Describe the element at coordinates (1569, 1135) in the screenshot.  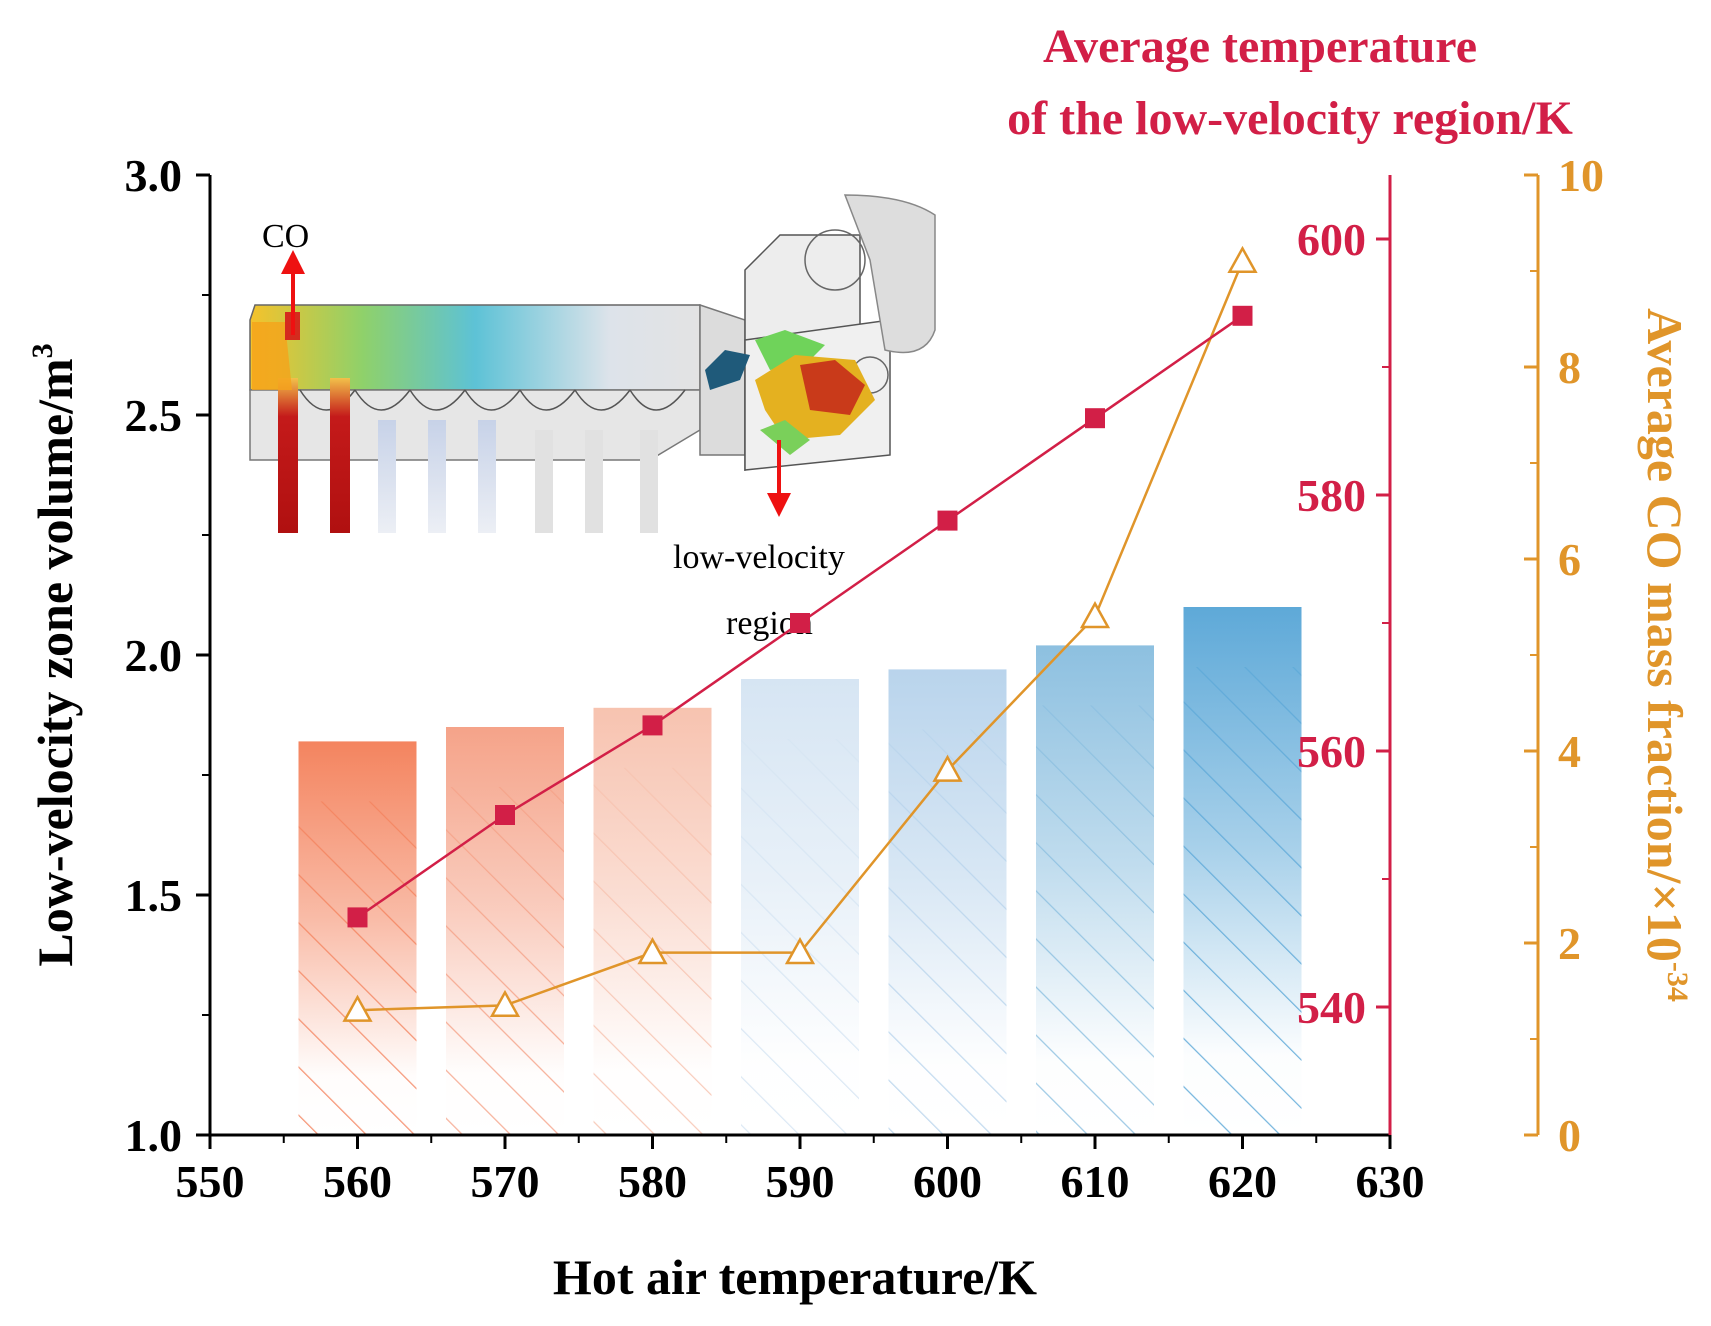
I see `right2-tick-label: 0` at that location.